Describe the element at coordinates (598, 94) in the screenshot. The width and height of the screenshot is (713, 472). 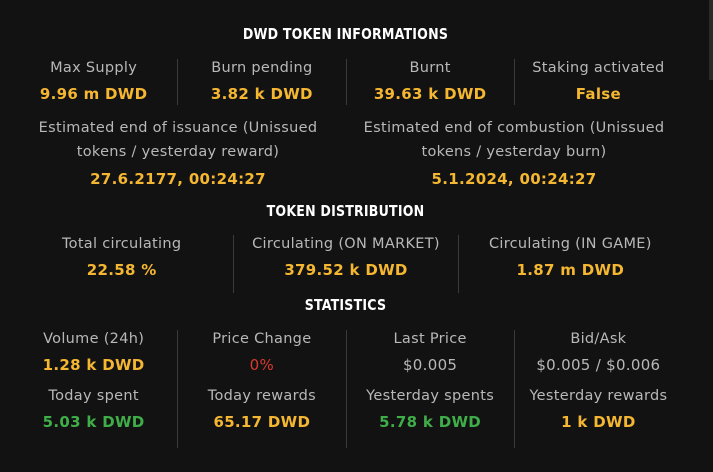
I see `staking-value: False` at that location.